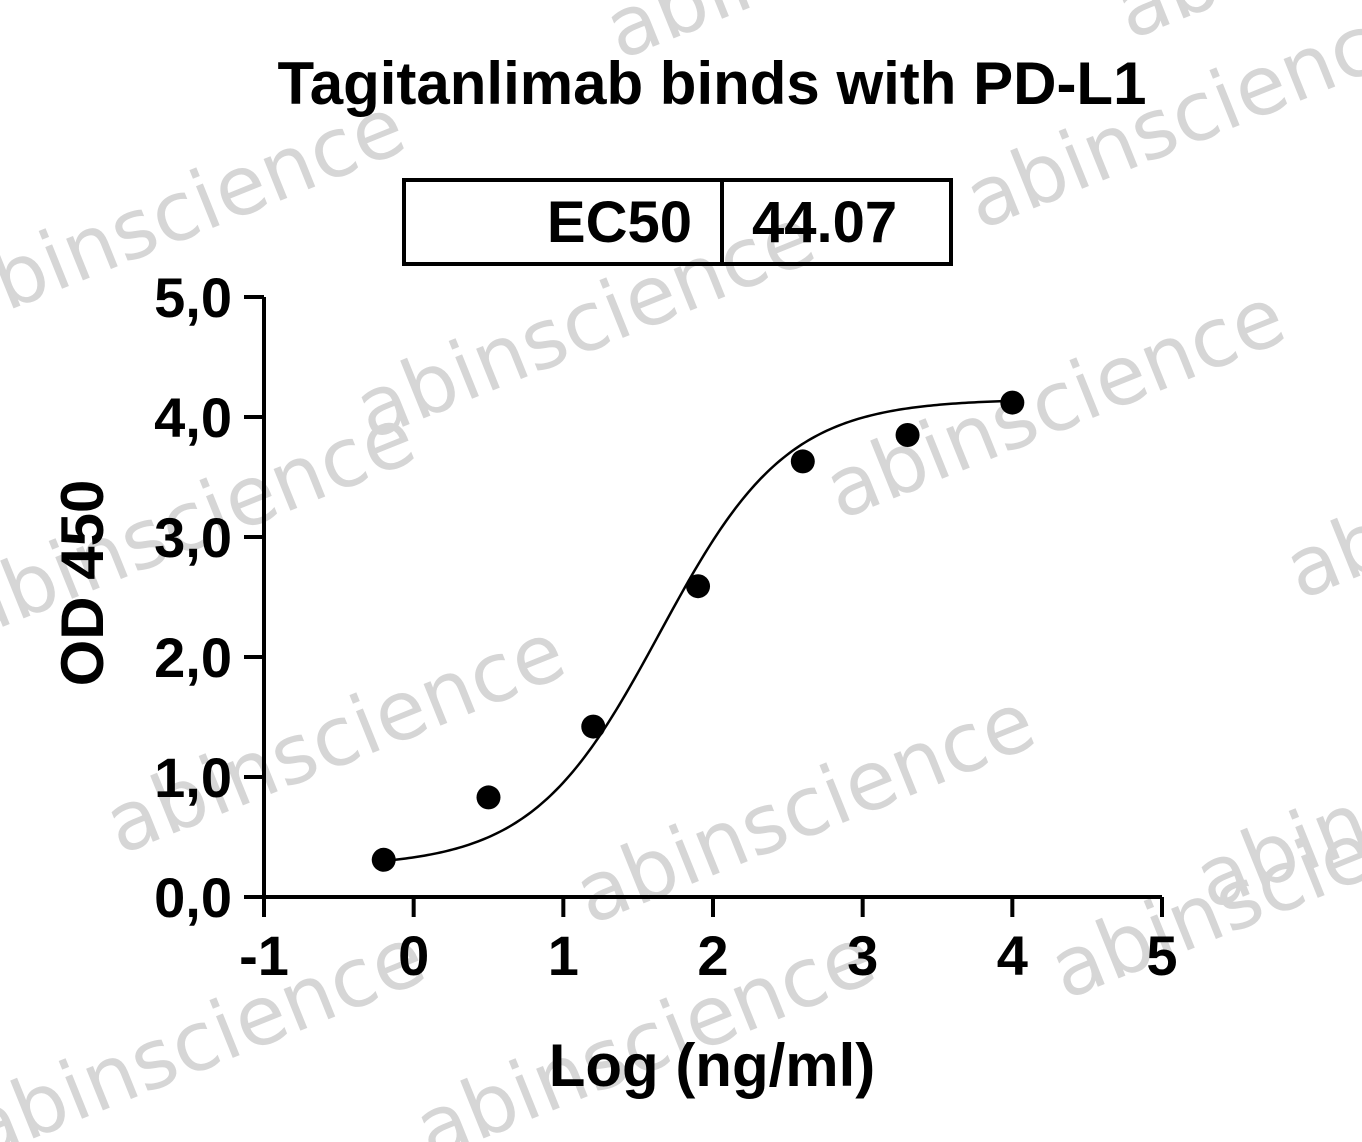 This screenshot has height=1142, width=1362. What do you see at coordinates (824, 222) in the screenshot?
I see `ec50-value: 44.07` at bounding box center [824, 222].